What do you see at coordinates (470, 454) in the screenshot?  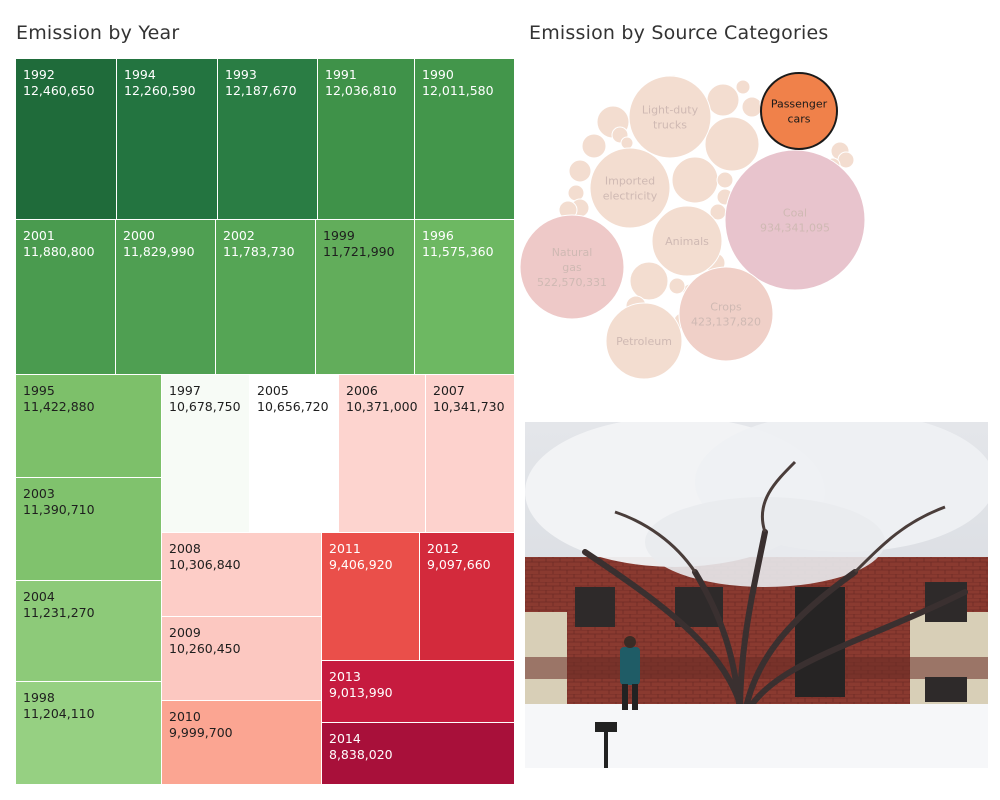 I see `treemap-cell-2007: 2007 10,341,730` at bounding box center [470, 454].